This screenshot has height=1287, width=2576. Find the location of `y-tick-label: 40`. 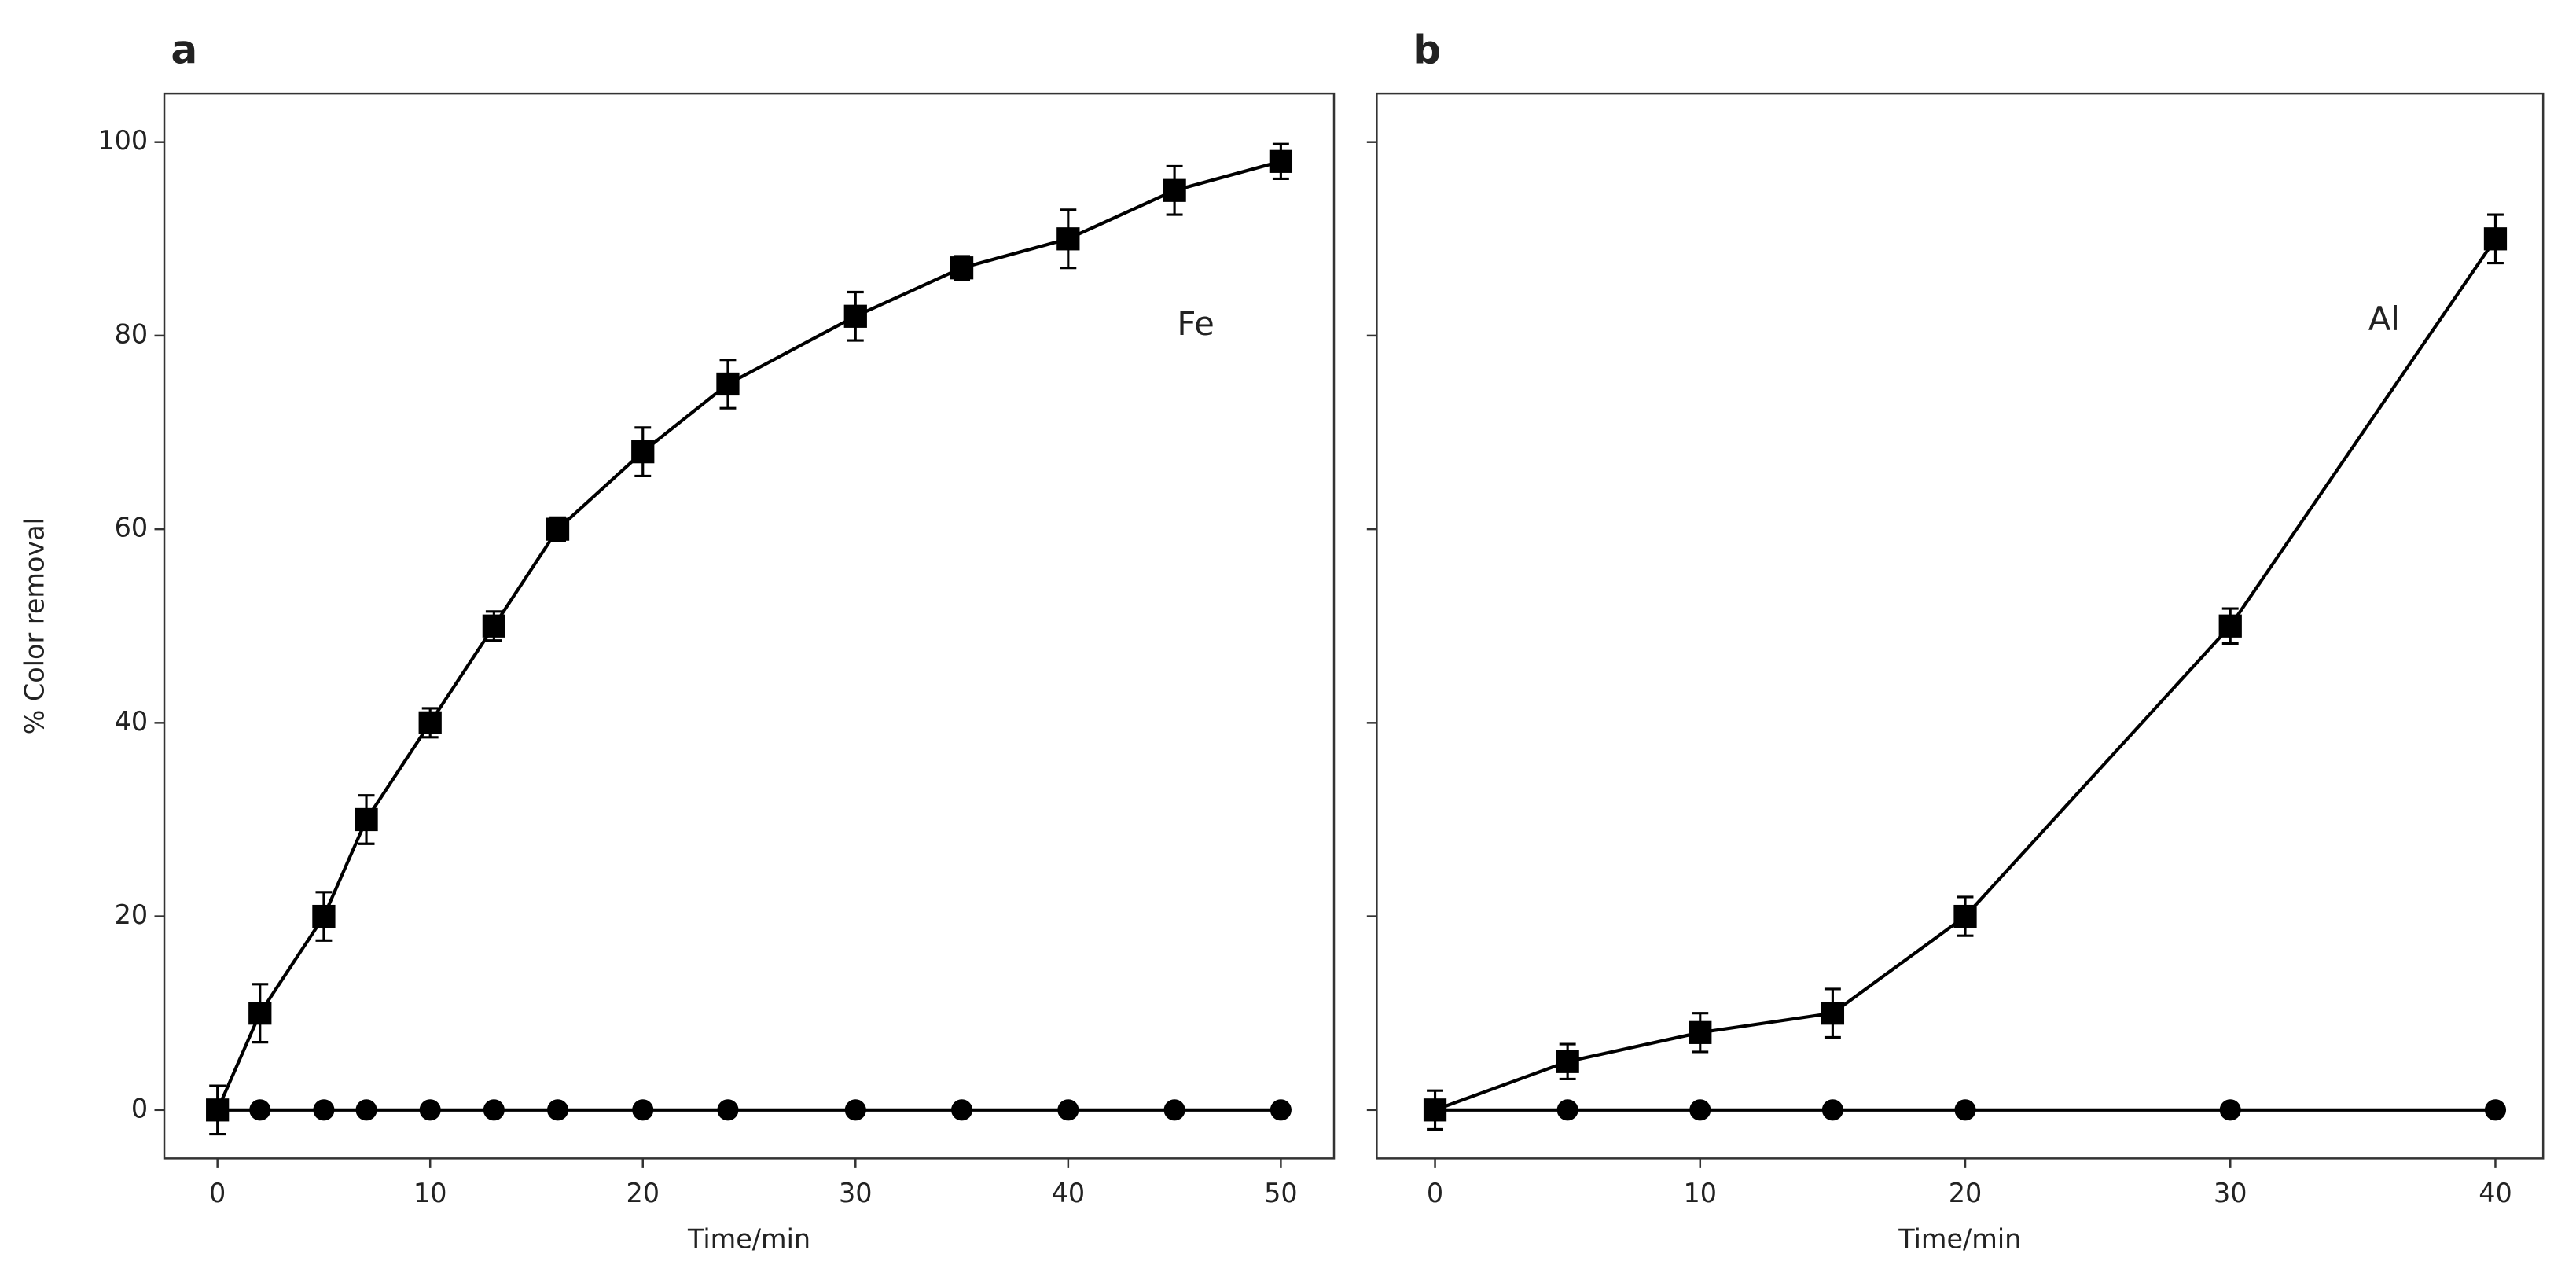

y-tick-label: 40 is located at coordinates (132, 721).